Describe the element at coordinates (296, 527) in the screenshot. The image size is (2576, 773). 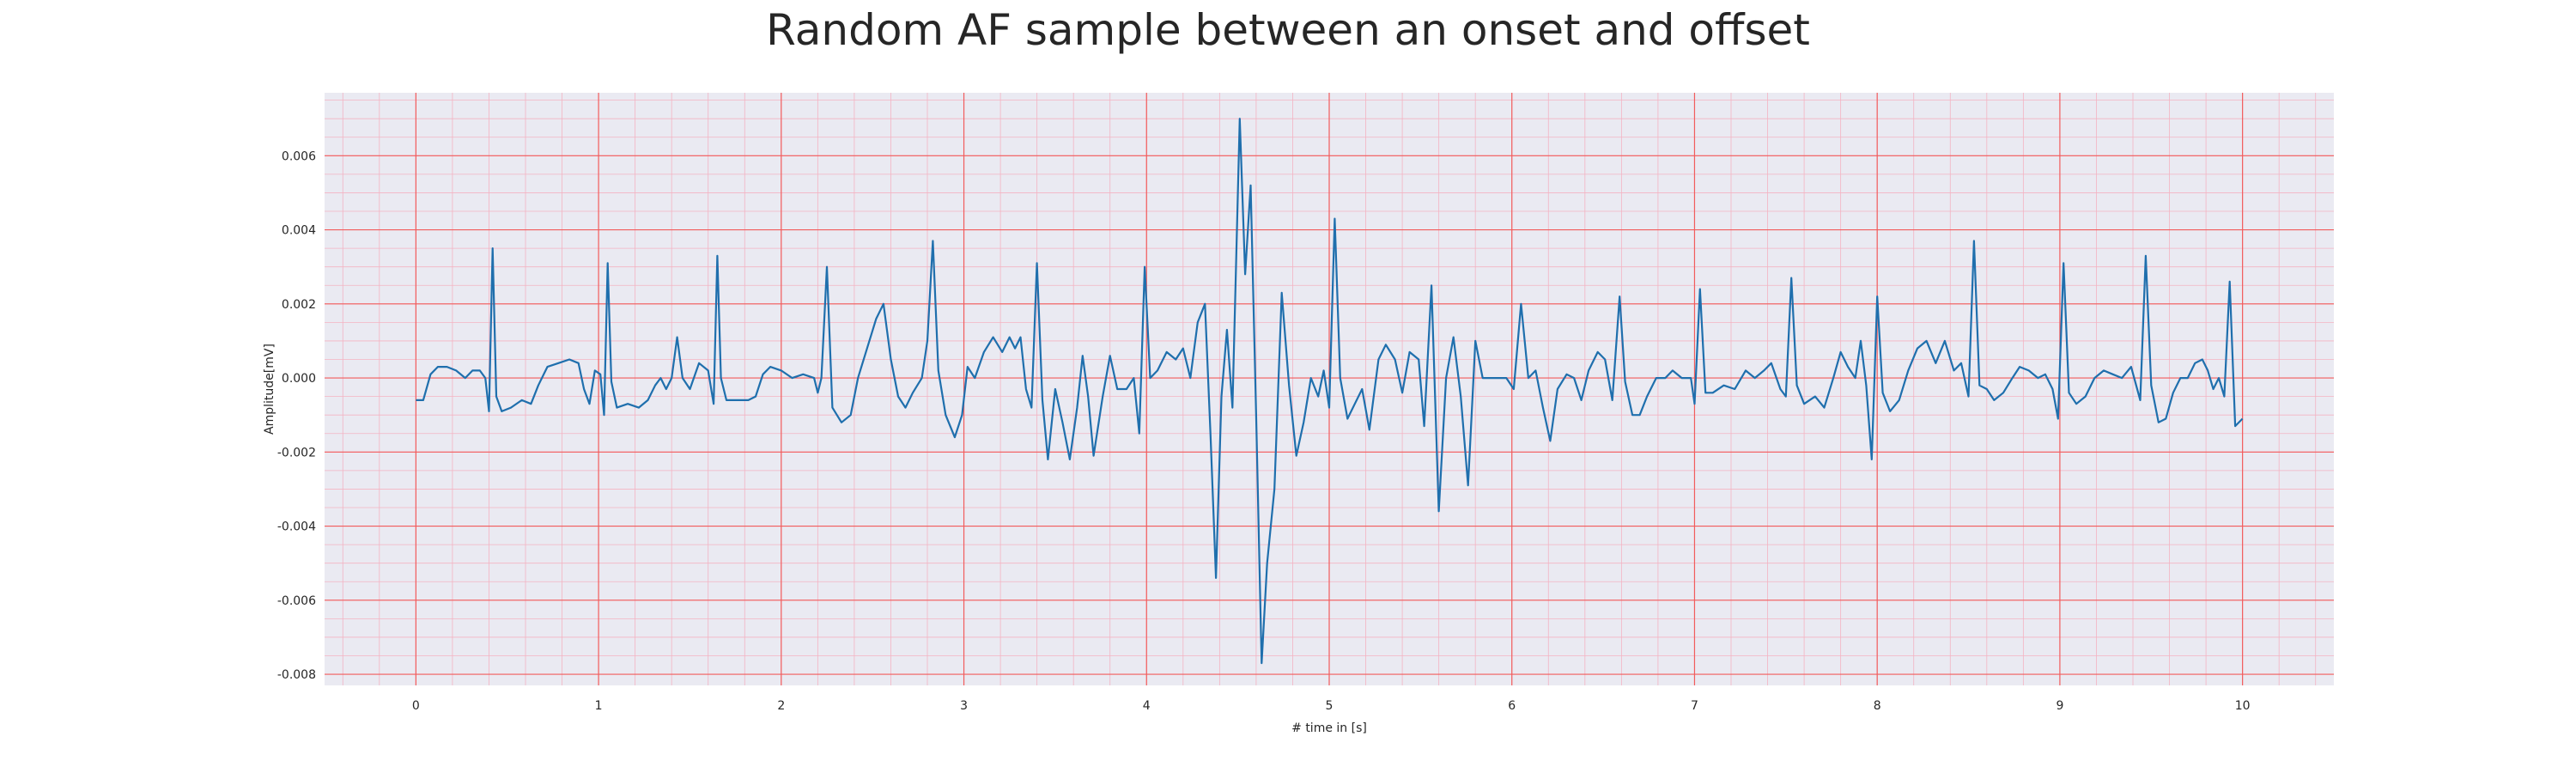
I see `y-tick-label: -0.004` at that location.